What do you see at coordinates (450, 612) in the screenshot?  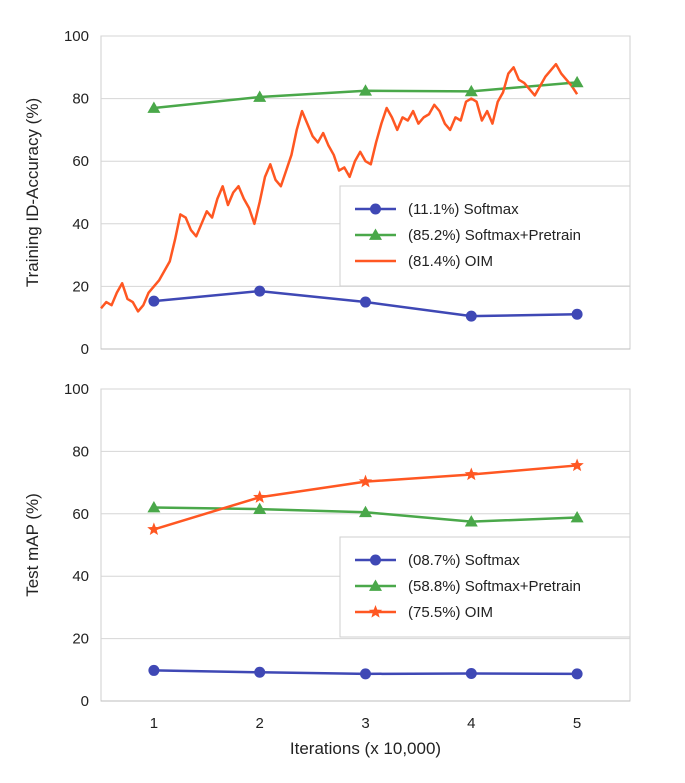 I see `legend-label: (75.5%) OIM` at bounding box center [450, 612].